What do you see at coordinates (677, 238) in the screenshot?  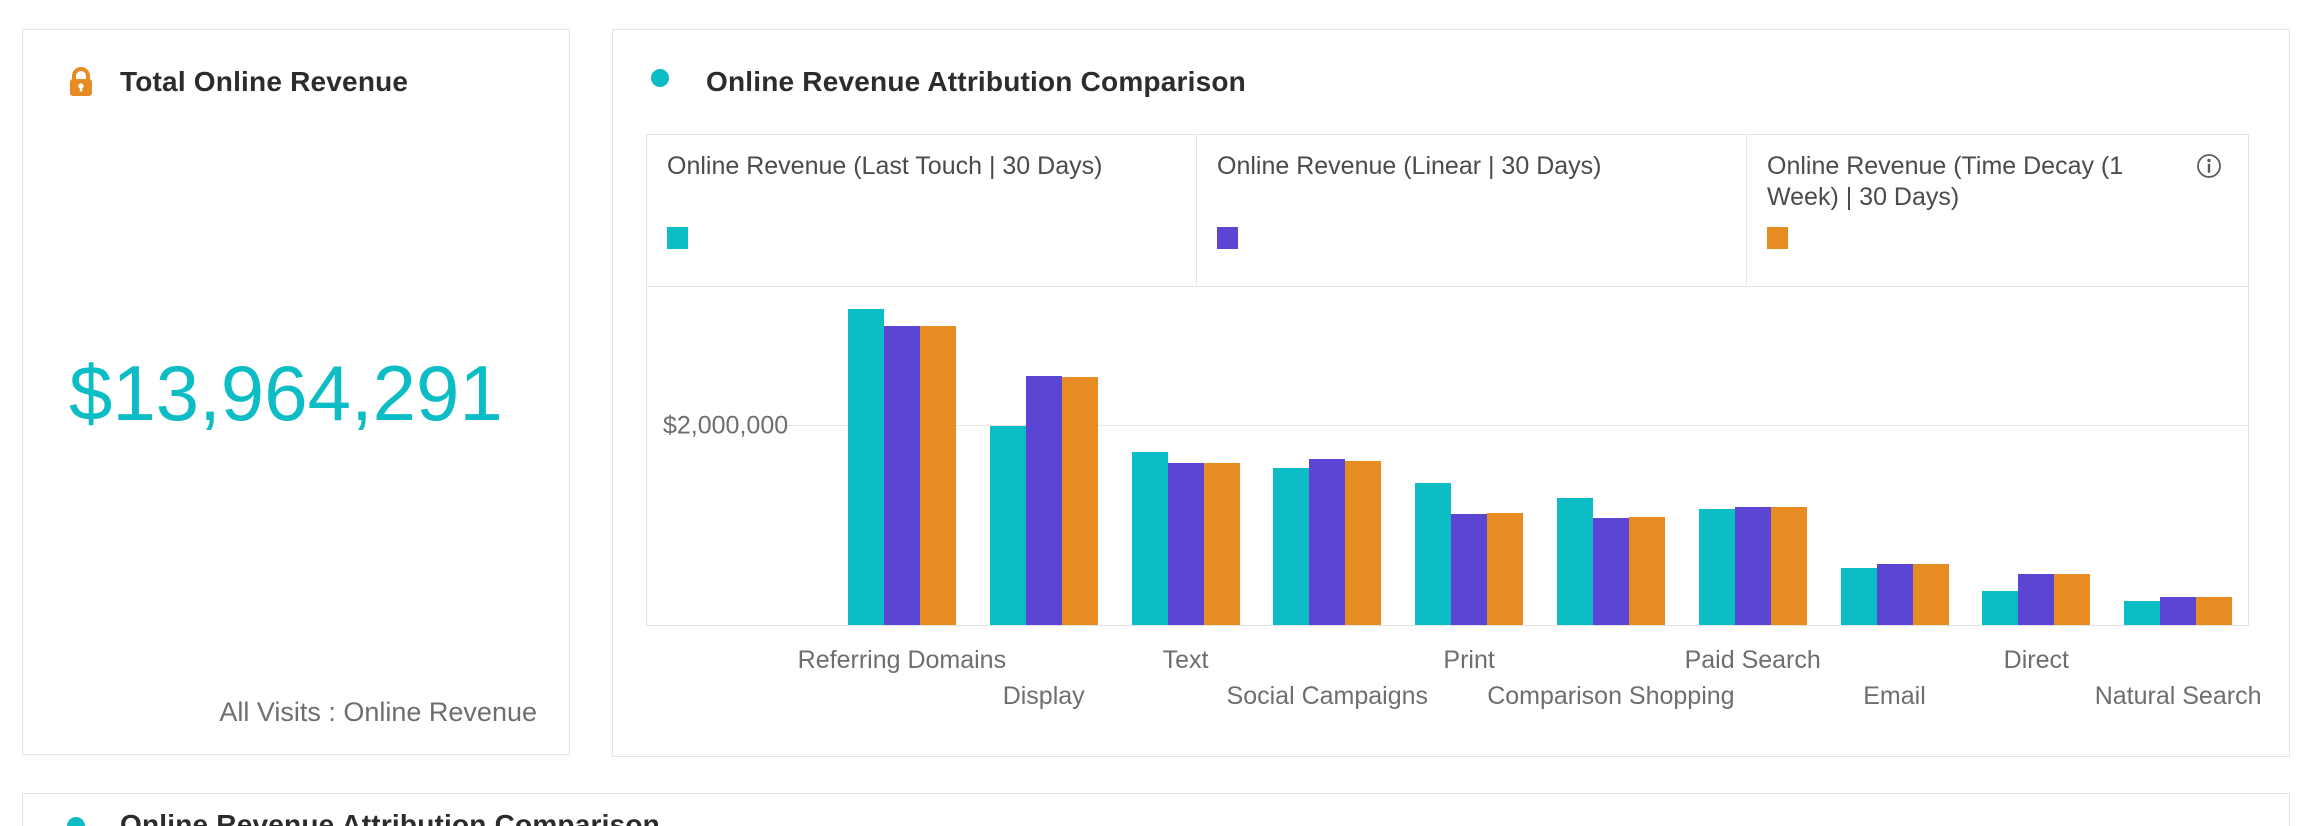 I see `legend-swatch-last-touch` at bounding box center [677, 238].